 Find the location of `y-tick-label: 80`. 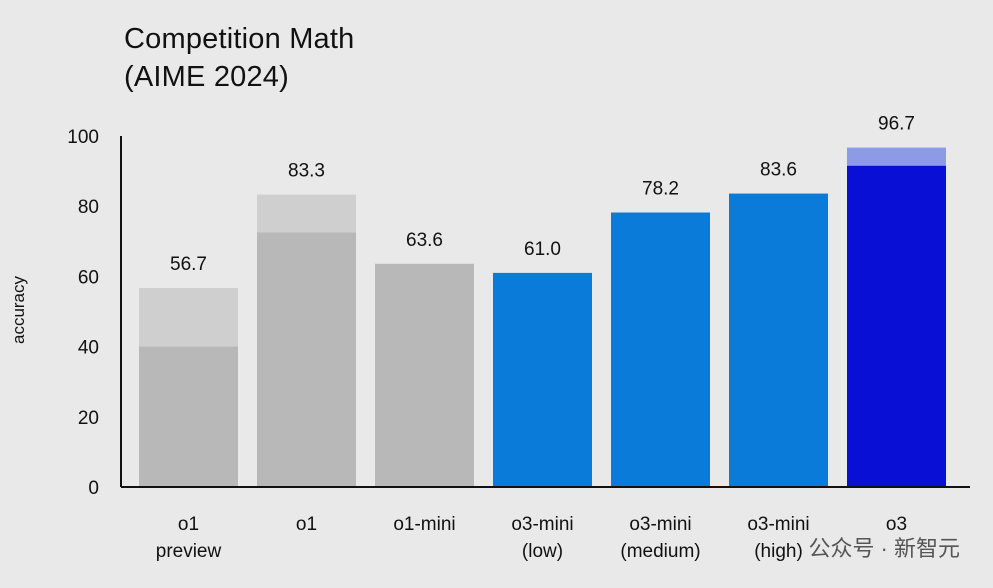

y-tick-label: 80 is located at coordinates (88, 207).